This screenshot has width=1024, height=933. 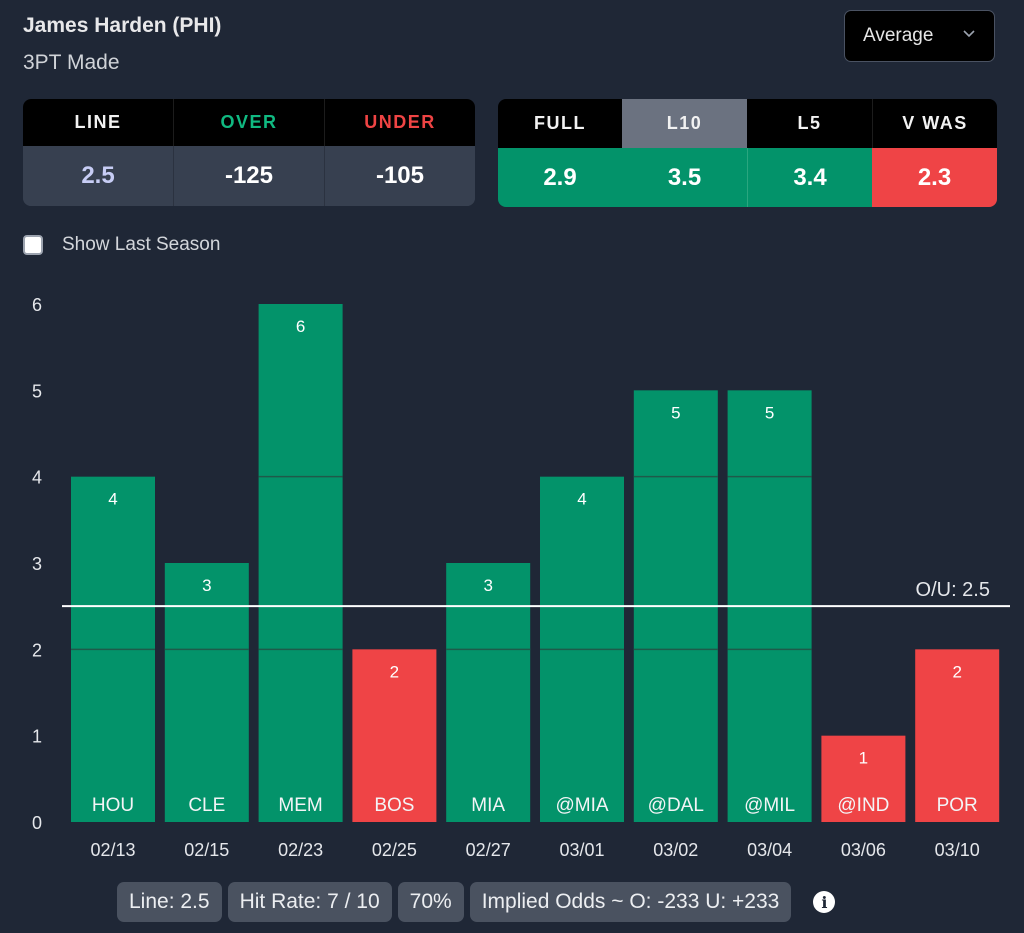 What do you see at coordinates (560, 177) in the screenshot?
I see `avg-value-full: 2.9` at bounding box center [560, 177].